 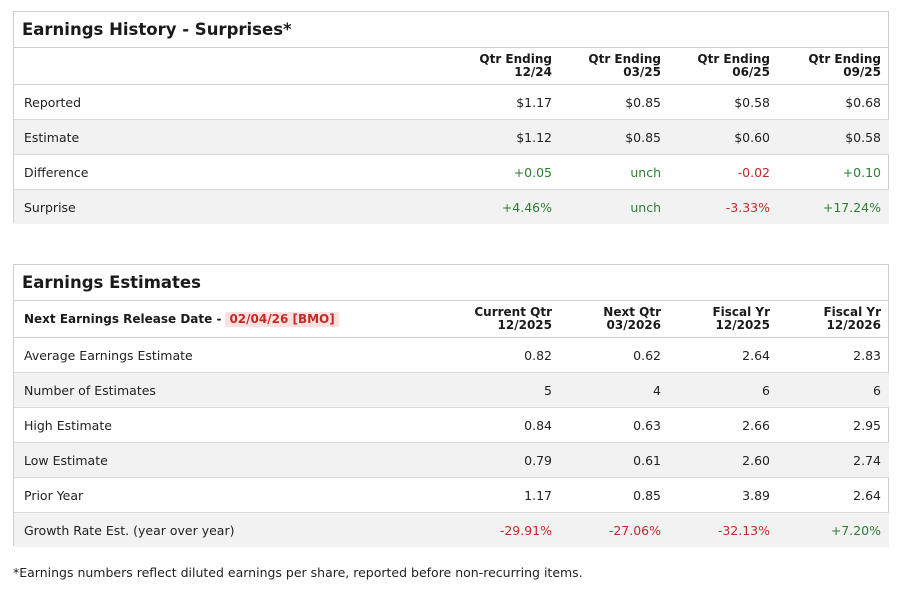 I want to click on table-cell: +17.24%, so click(x=833, y=206).